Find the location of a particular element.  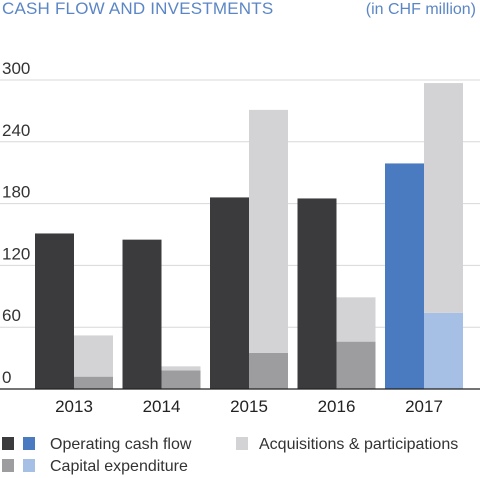

legend-item: Capital expenditure is located at coordinates (95, 466).